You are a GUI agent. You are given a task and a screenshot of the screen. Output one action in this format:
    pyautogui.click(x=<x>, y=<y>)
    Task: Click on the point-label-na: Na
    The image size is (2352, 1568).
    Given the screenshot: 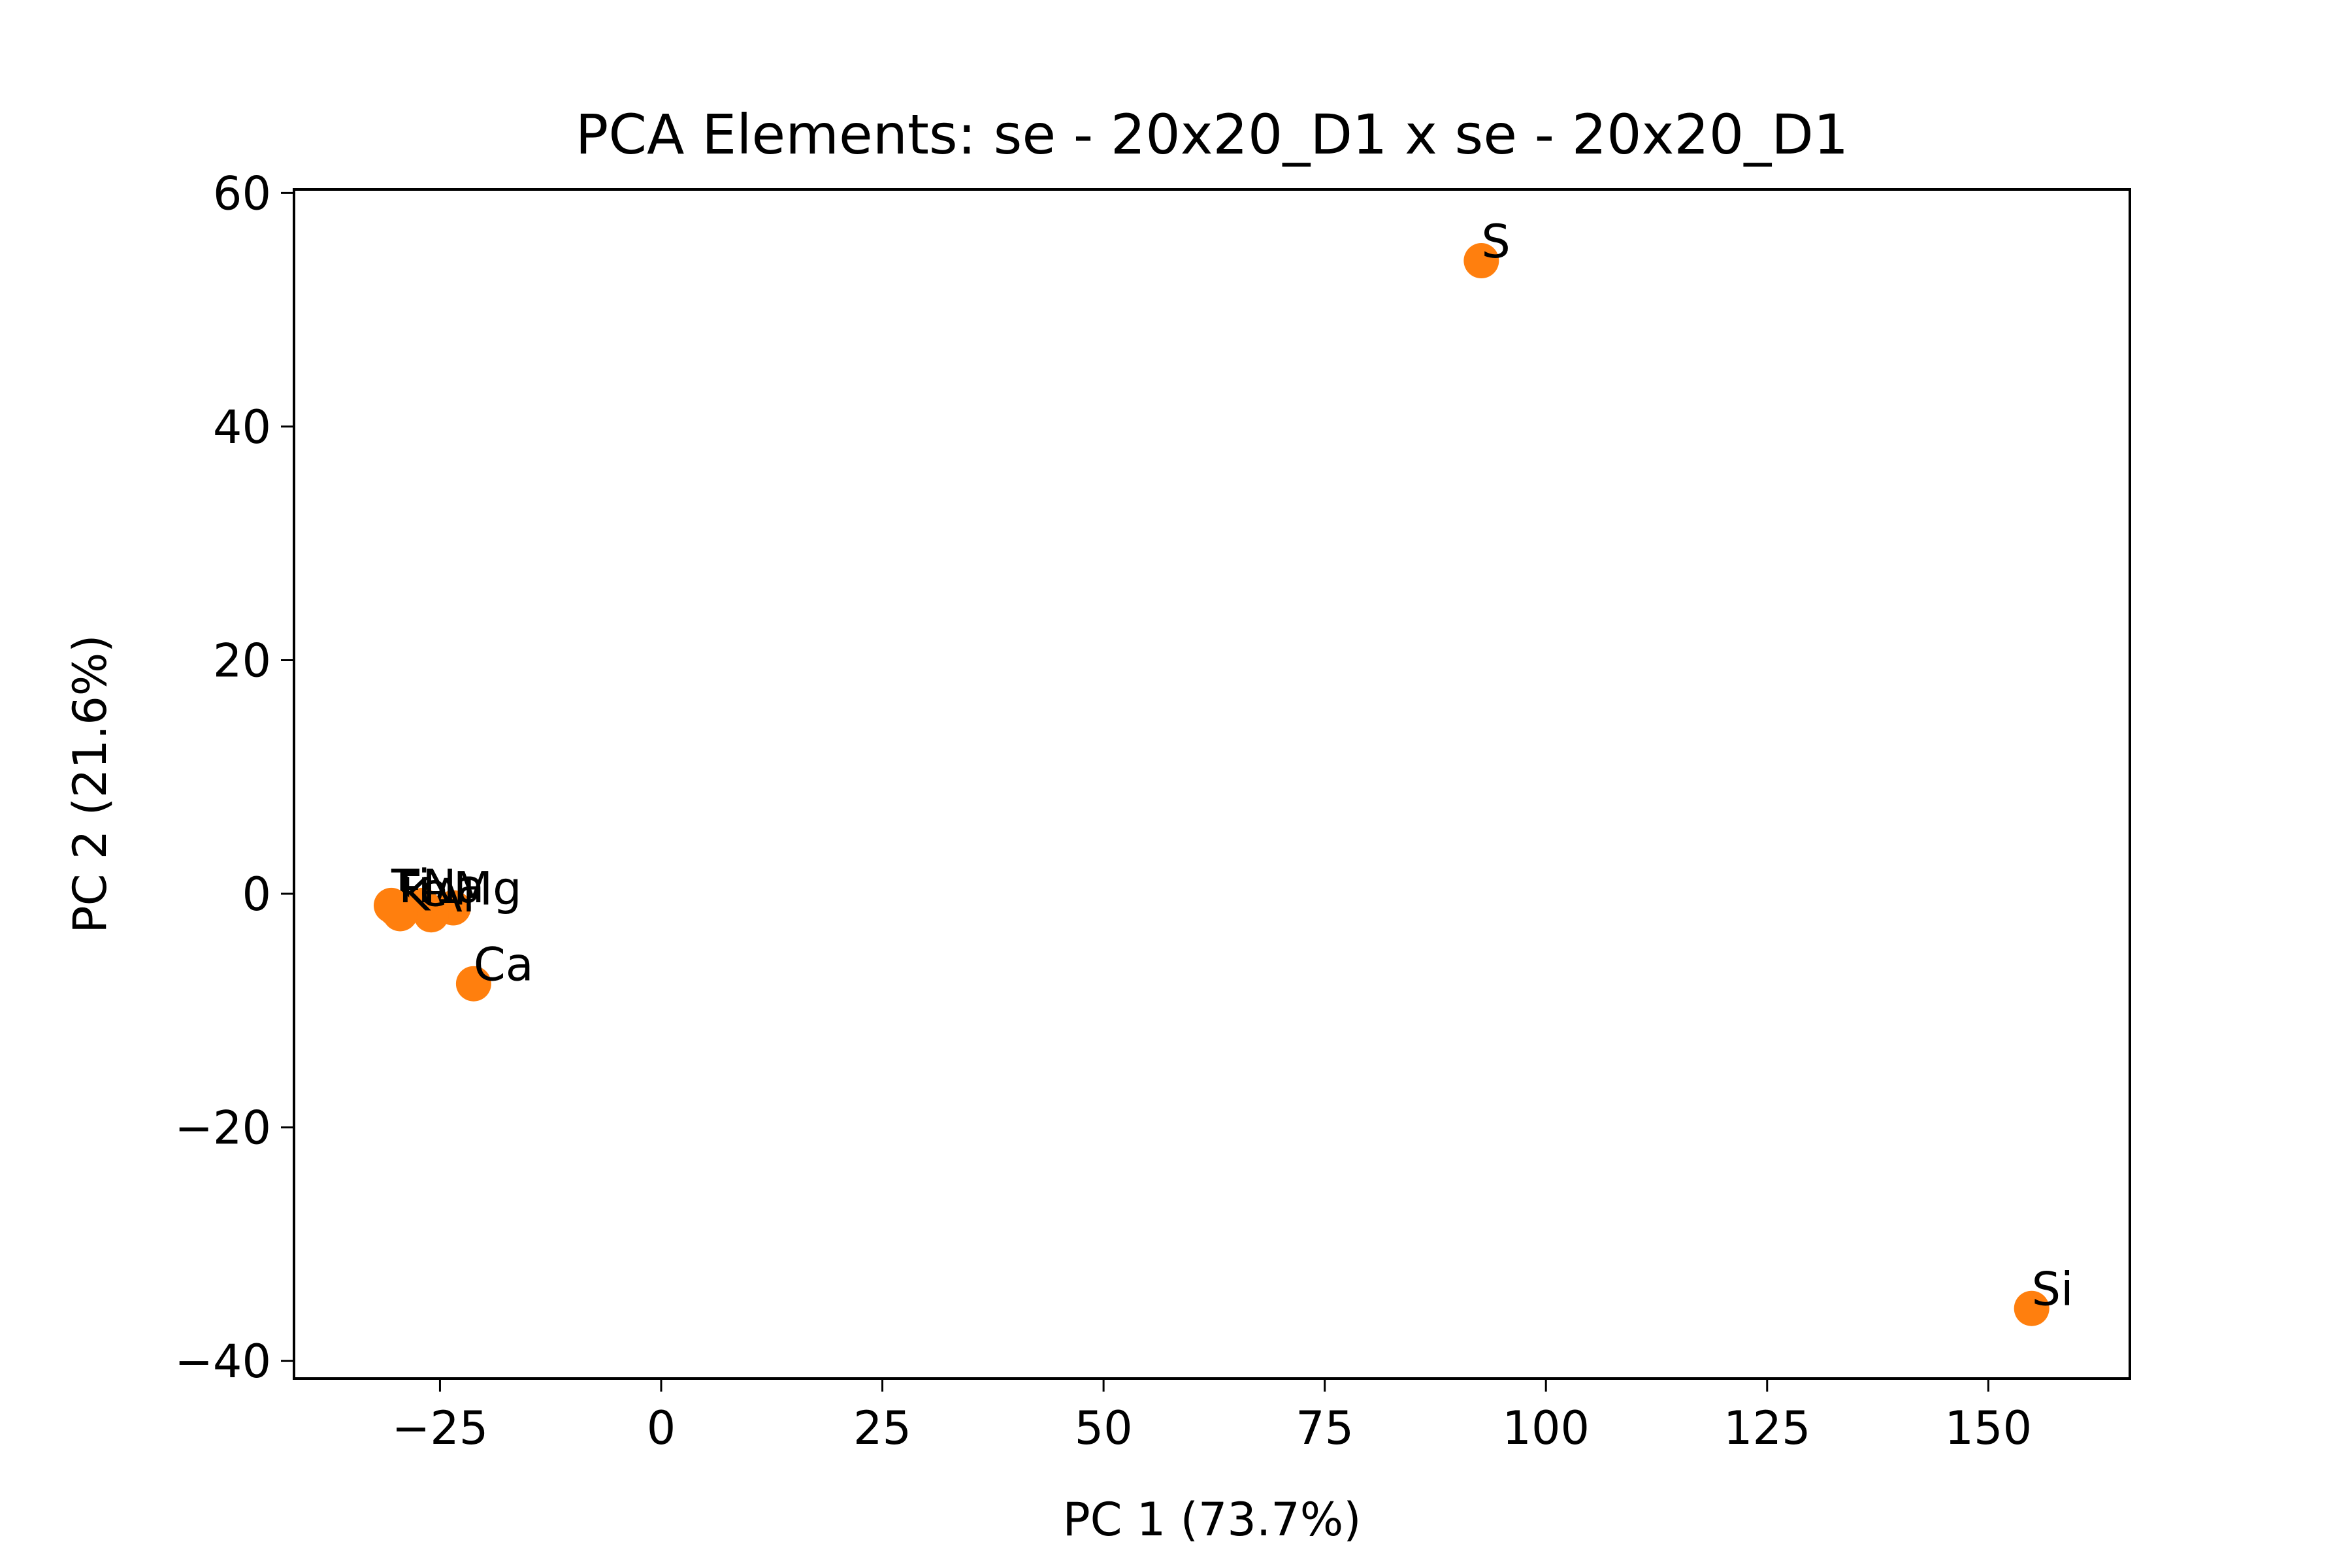 What is the action you would take?
    pyautogui.click(x=453, y=886)
    